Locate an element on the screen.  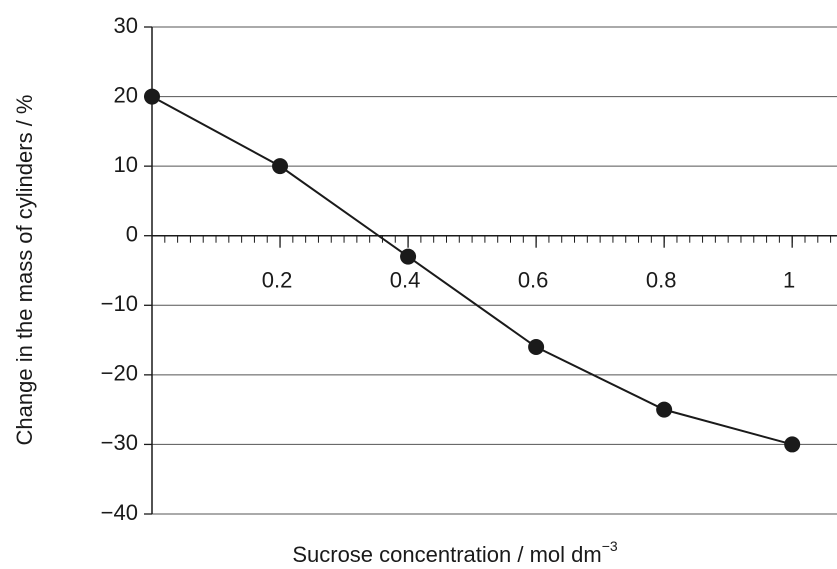
x-axis-label: Sucrose concentration / mol dm−3 is located at coordinates (455, 552).